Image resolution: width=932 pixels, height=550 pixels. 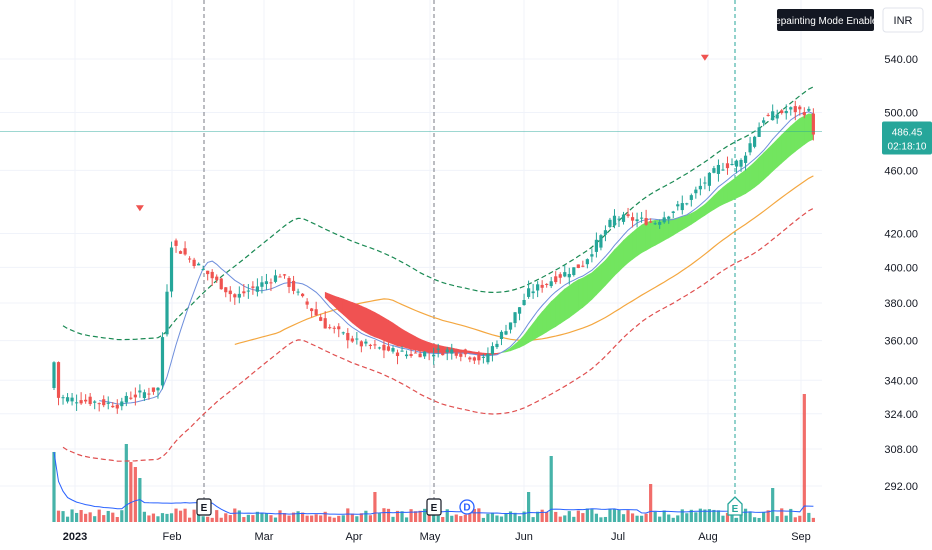 What do you see at coordinates (907, 138) in the screenshot?
I see `last-price-label: 486.45 02:18:10` at bounding box center [907, 138].